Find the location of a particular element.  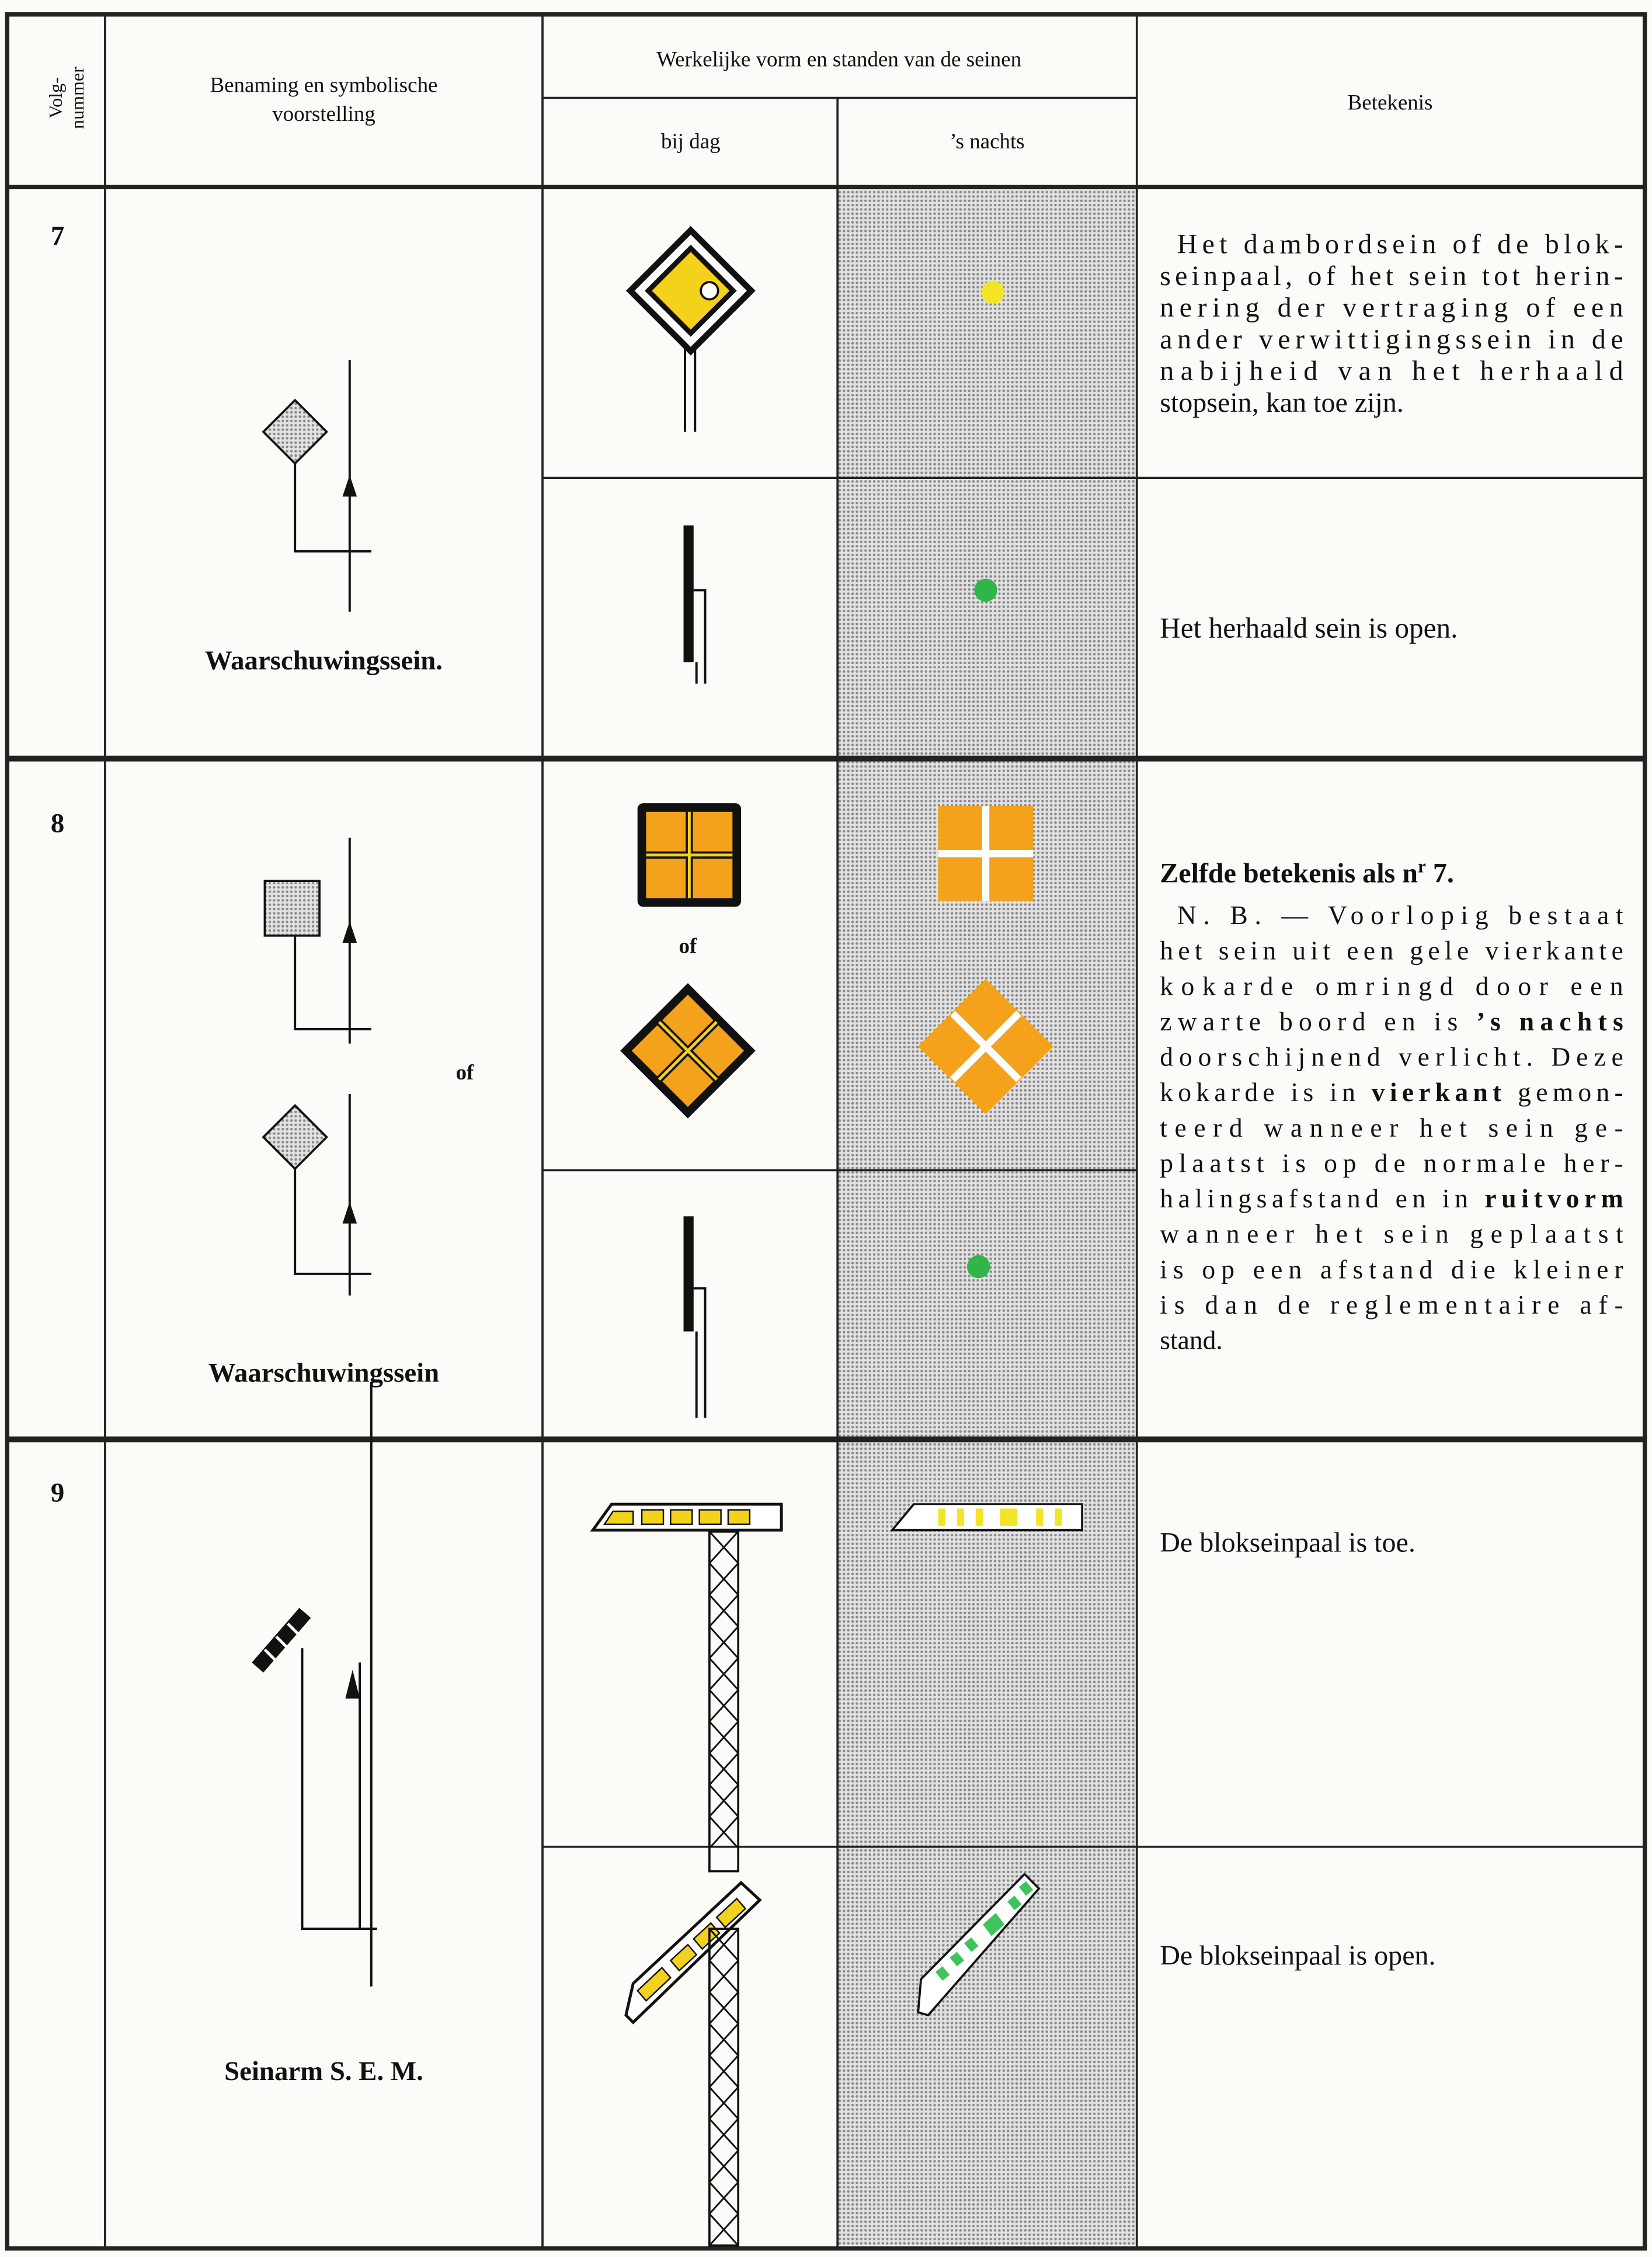

text-segment: kokarde is in is located at coordinates (1263, 1092).